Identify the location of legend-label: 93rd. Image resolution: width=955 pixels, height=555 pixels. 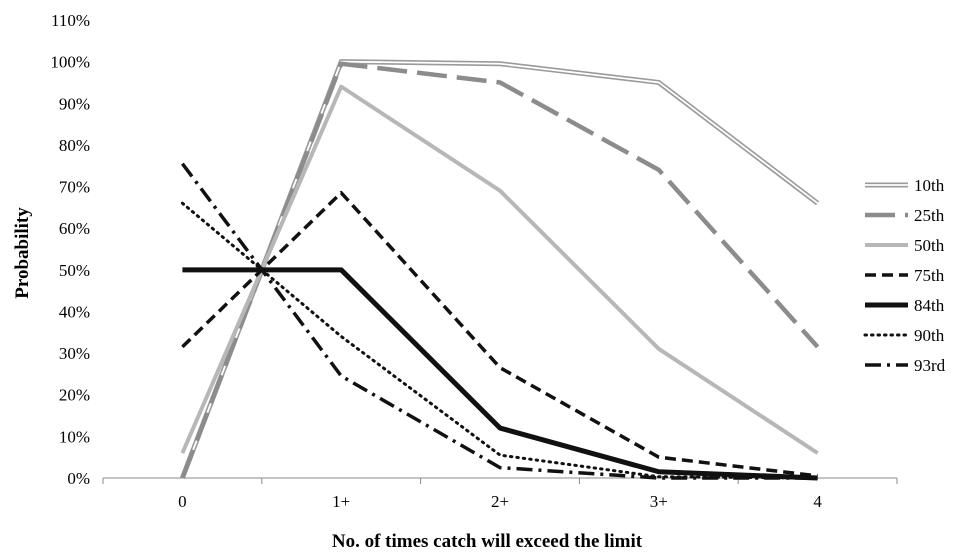
(930, 365).